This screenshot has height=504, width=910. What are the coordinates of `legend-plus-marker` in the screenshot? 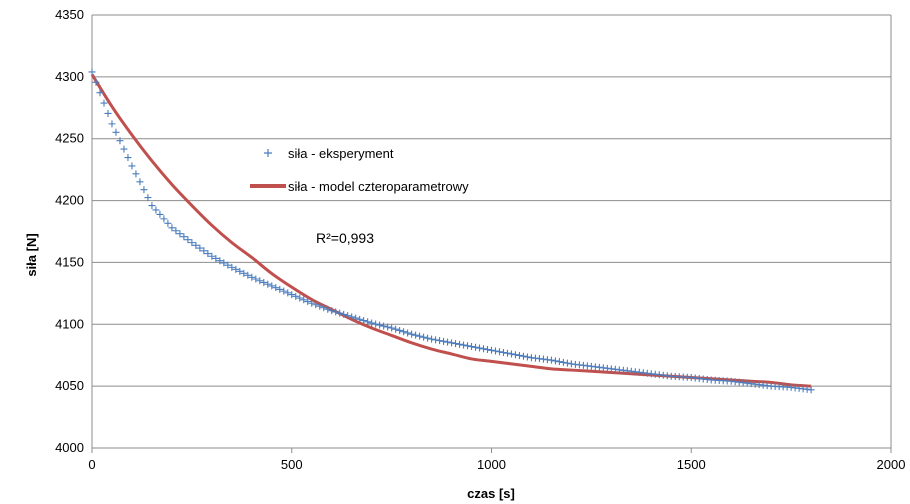 It's located at (268, 153).